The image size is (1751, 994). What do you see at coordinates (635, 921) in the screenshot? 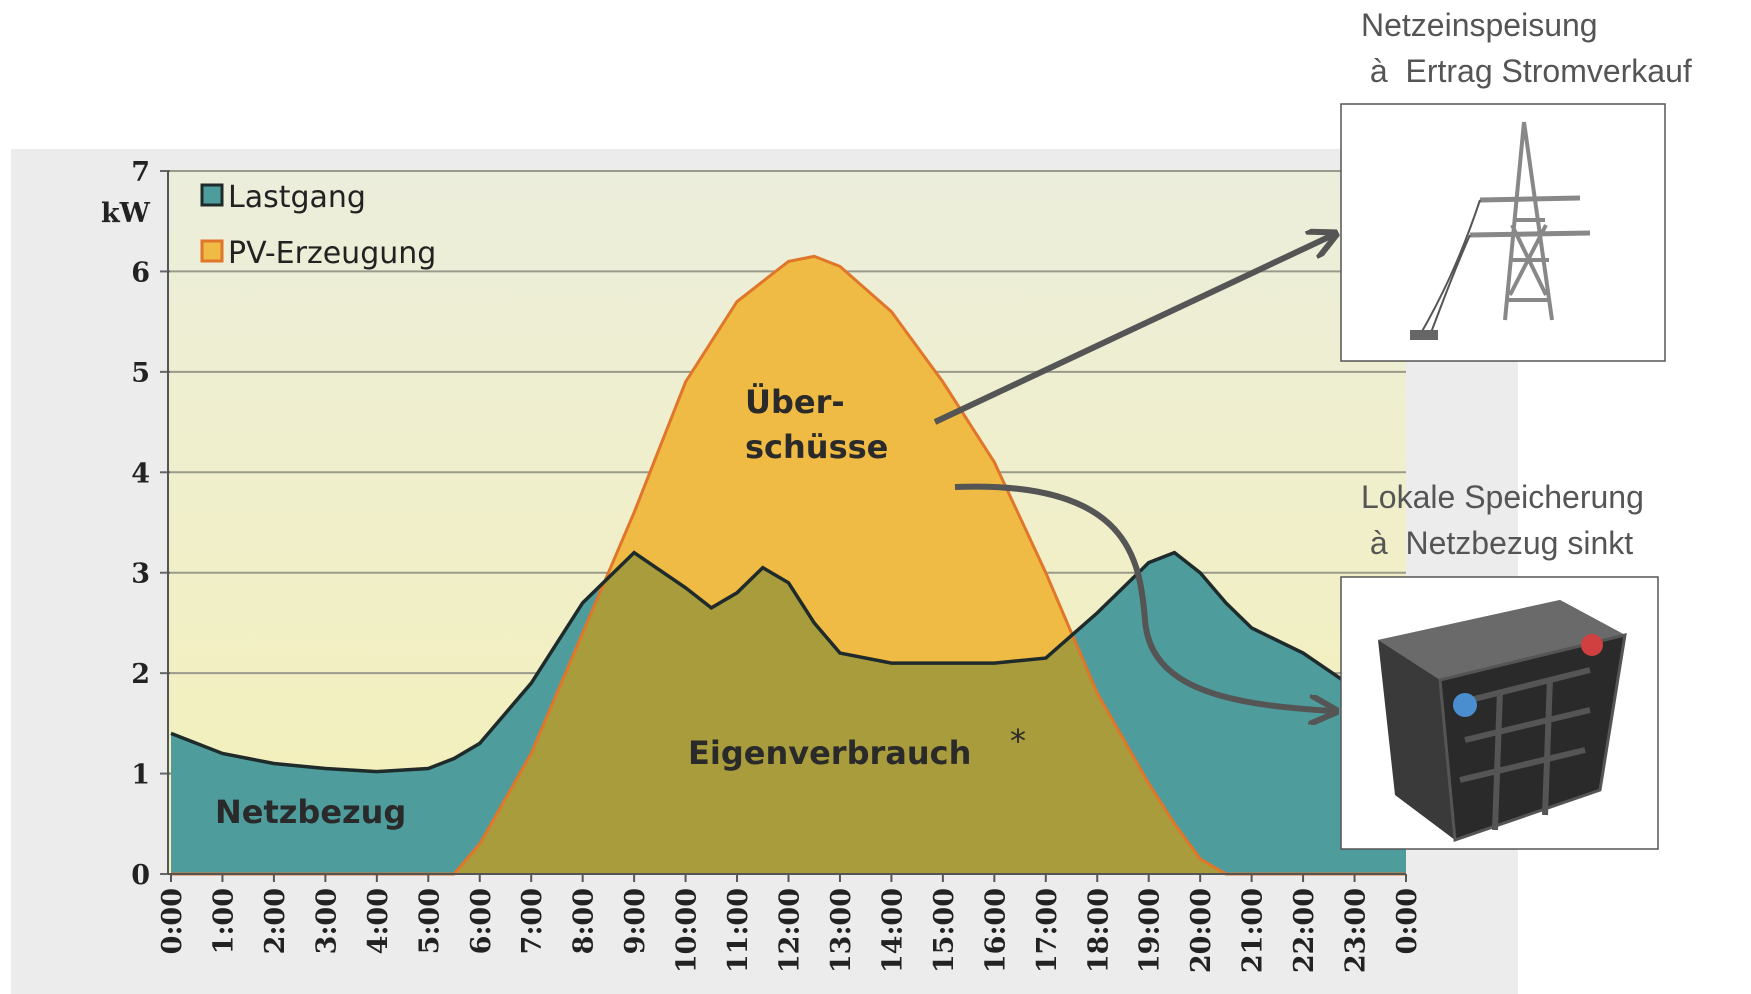
I see `x-tick-label: 9:00` at bounding box center [635, 921].